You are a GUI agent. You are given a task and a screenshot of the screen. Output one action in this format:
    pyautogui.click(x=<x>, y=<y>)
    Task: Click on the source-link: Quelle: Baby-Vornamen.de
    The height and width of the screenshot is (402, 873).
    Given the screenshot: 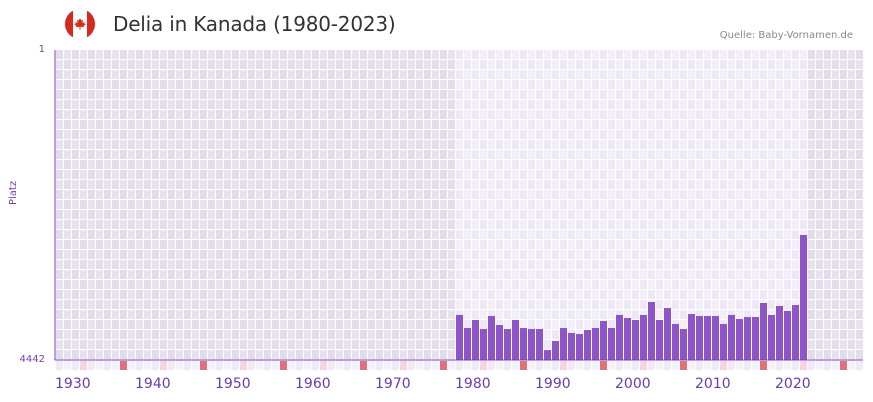 What is the action you would take?
    pyautogui.click(x=786, y=35)
    